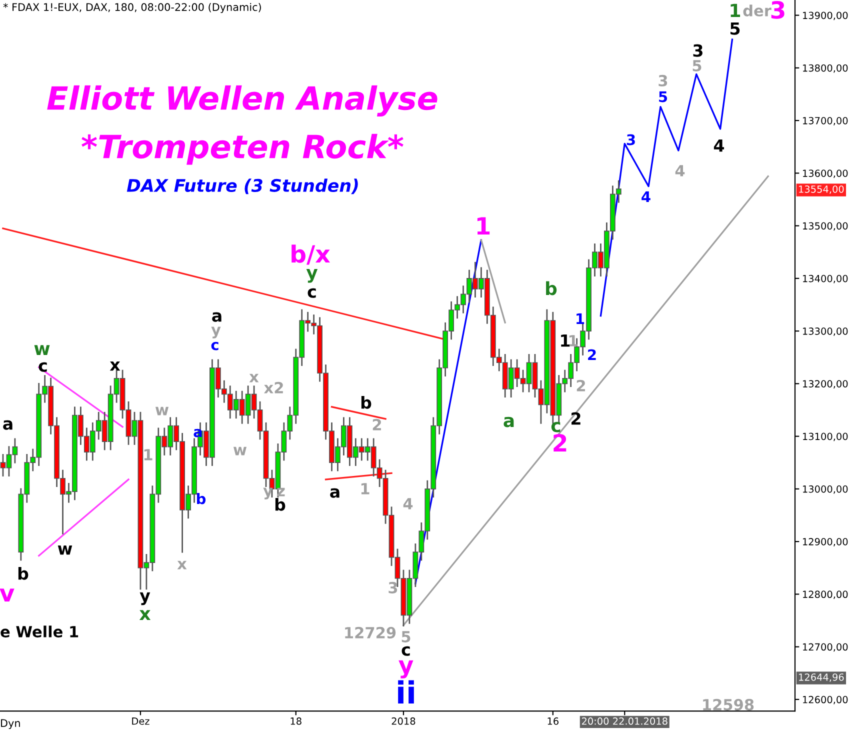 This screenshot has height=733, width=853. Describe the element at coordinates (10, 724) in the screenshot. I see `text: Dyn` at that location.